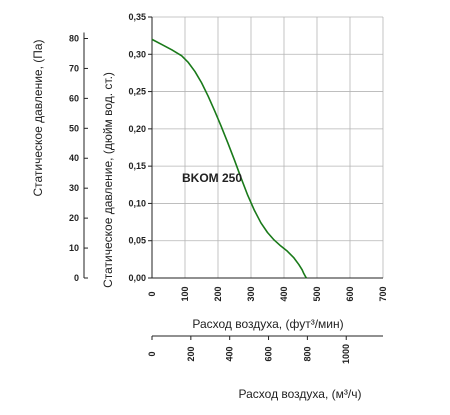 This screenshot has height=415, width=450. I want to click on x-tick-label-cfm: 0, so click(152, 293).